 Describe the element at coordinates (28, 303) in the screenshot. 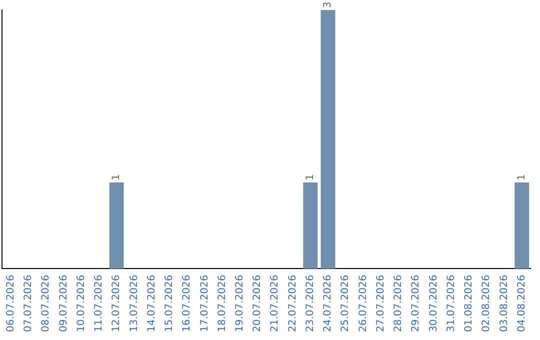

I see `x-tick-label: 07.07.2026` at that location.